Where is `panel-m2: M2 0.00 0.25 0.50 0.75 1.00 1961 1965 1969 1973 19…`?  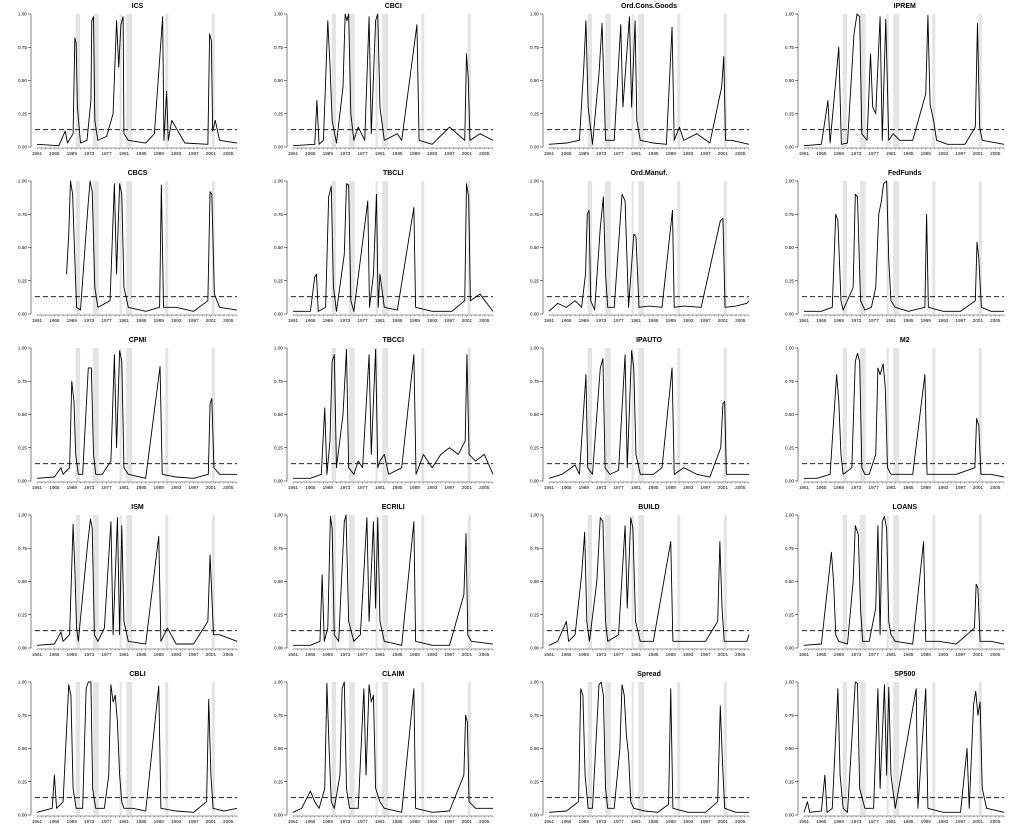
panel-m2: M2 0.00 0.25 0.50 0.75 1.00 1961 1965 1969 1973 19… is located at coordinates (894, 417).